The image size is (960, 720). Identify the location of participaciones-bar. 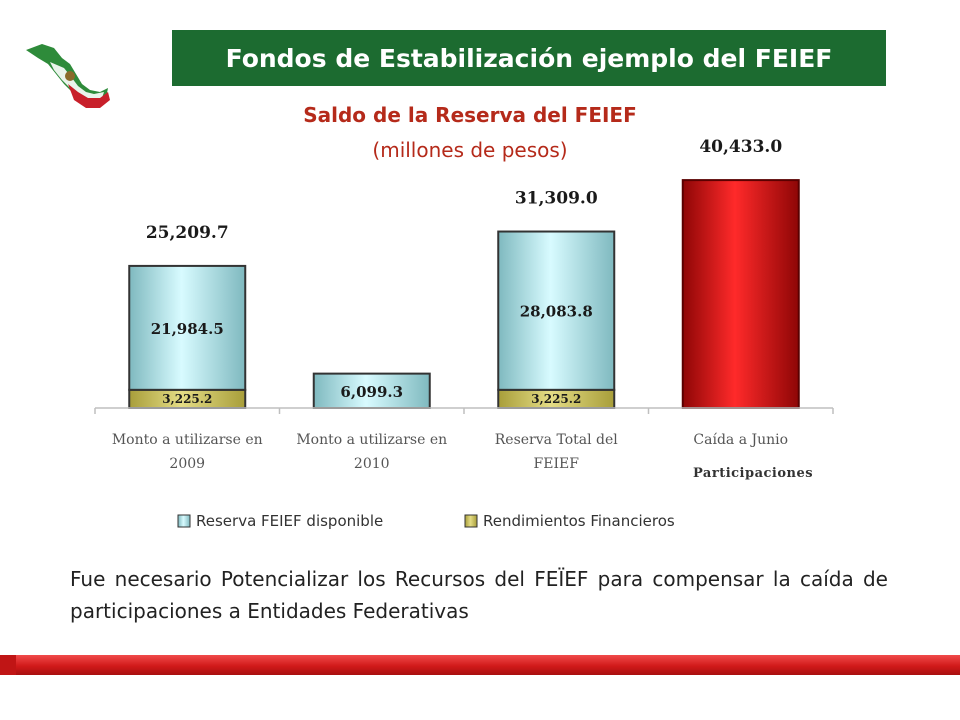
(740, 294).